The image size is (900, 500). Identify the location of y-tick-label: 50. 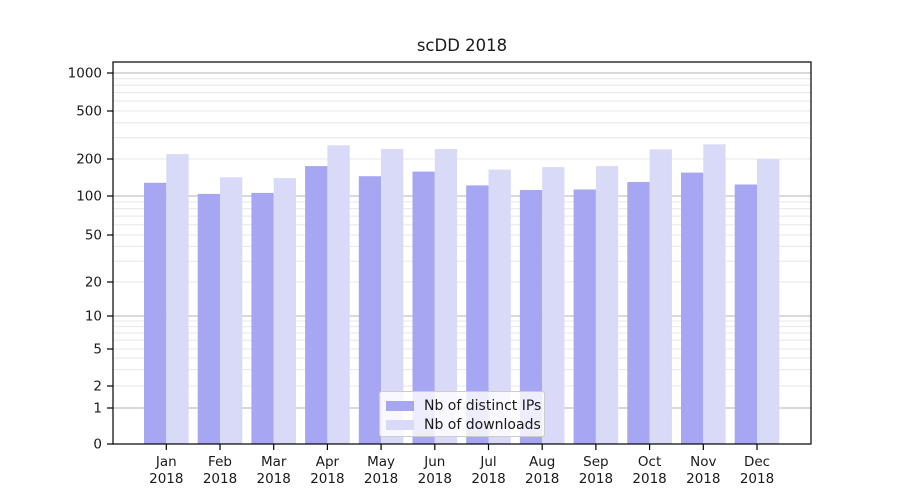
(93, 236).